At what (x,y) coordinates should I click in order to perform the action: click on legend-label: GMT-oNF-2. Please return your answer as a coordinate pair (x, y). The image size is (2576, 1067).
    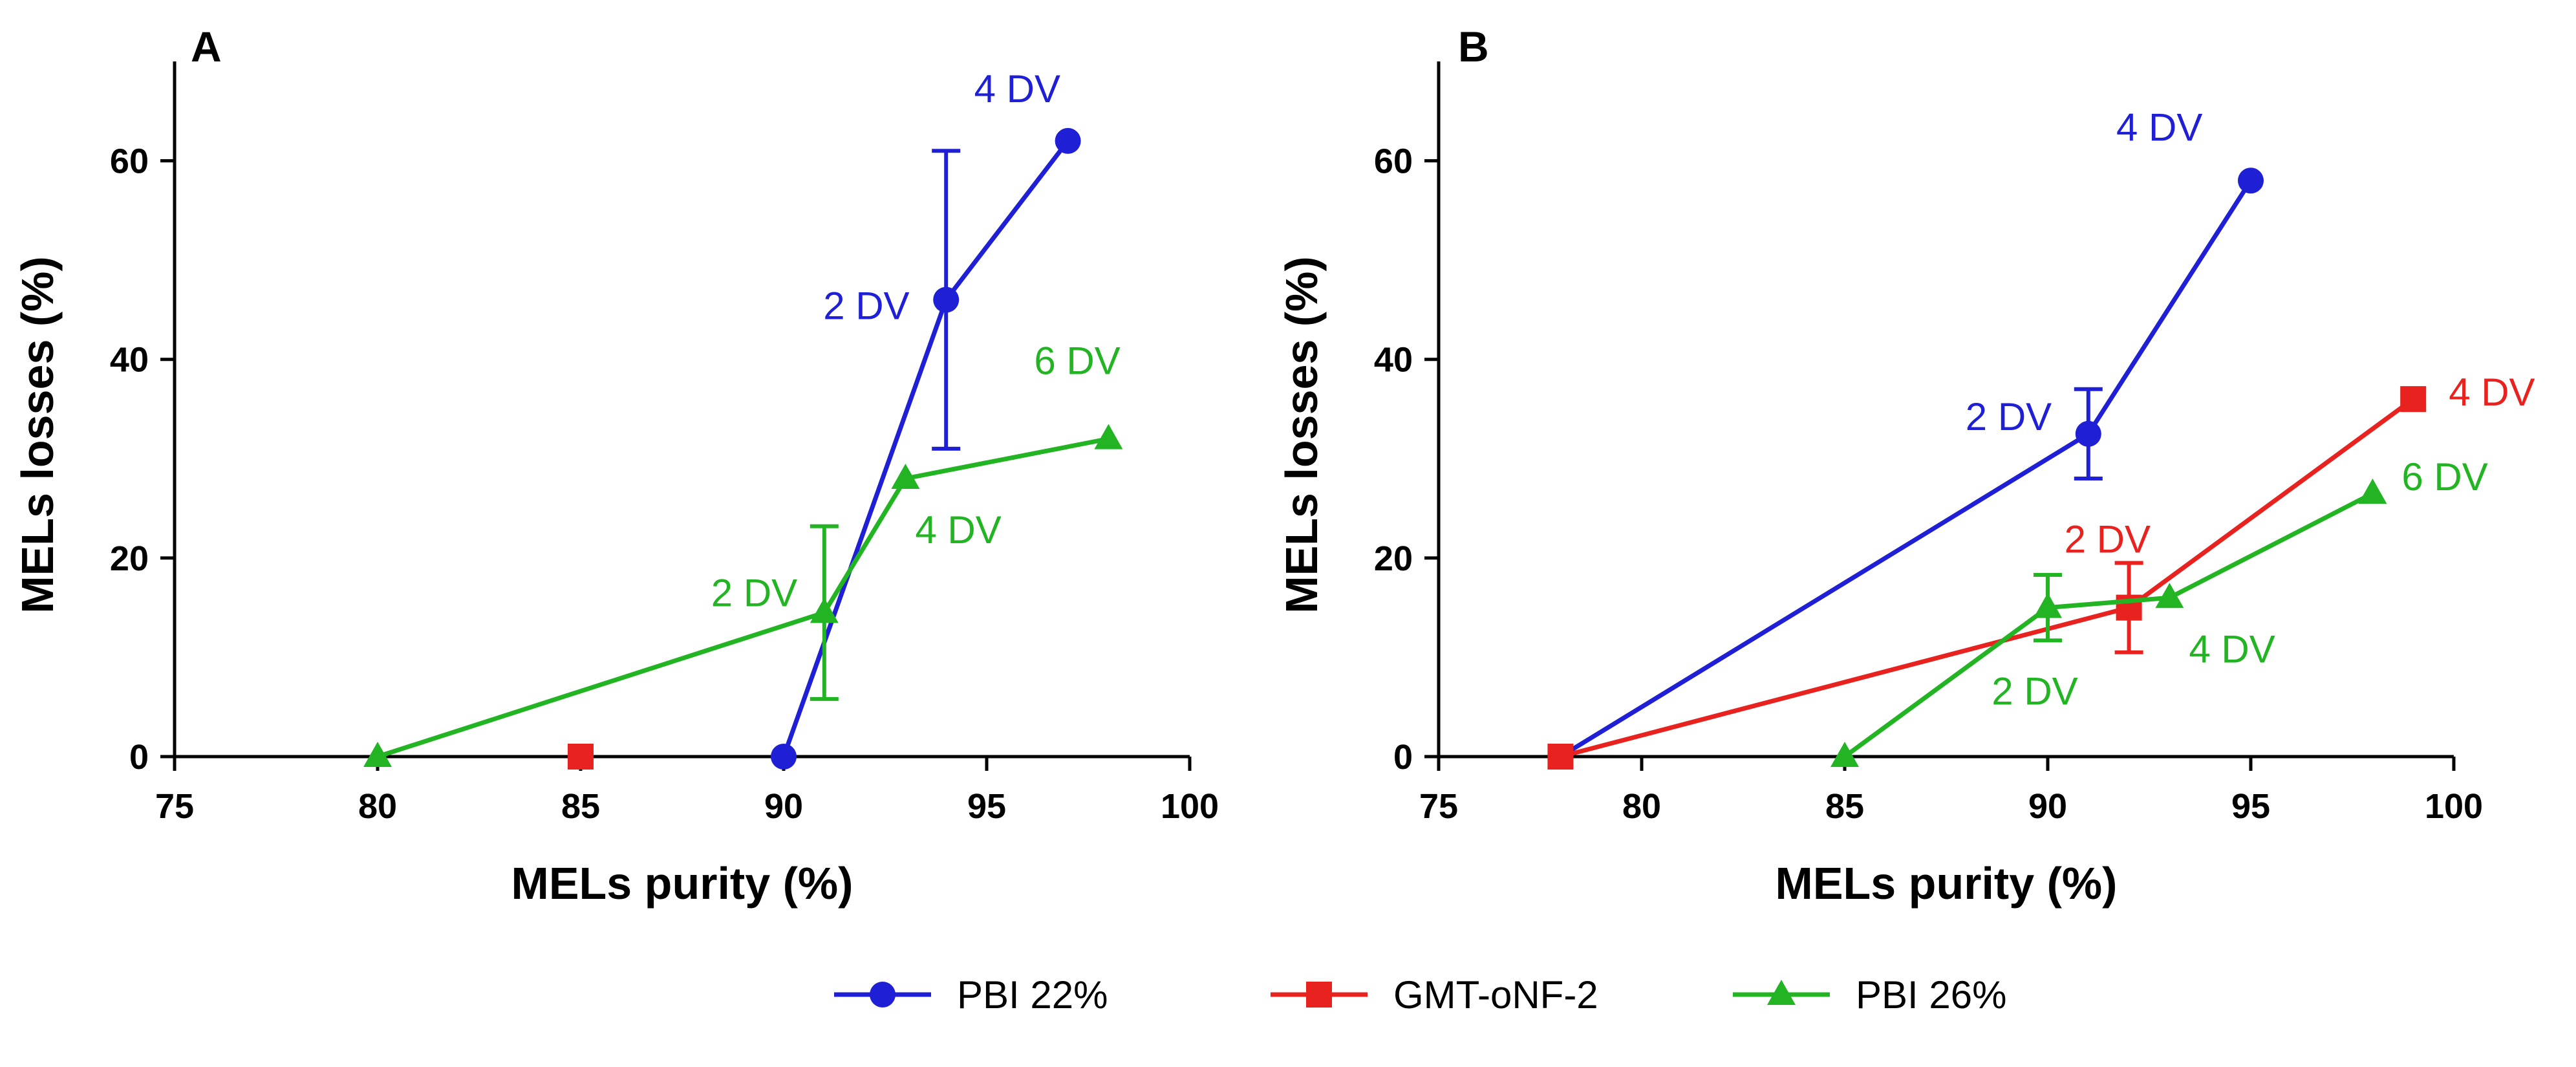
    Looking at the image, I should click on (1495, 995).